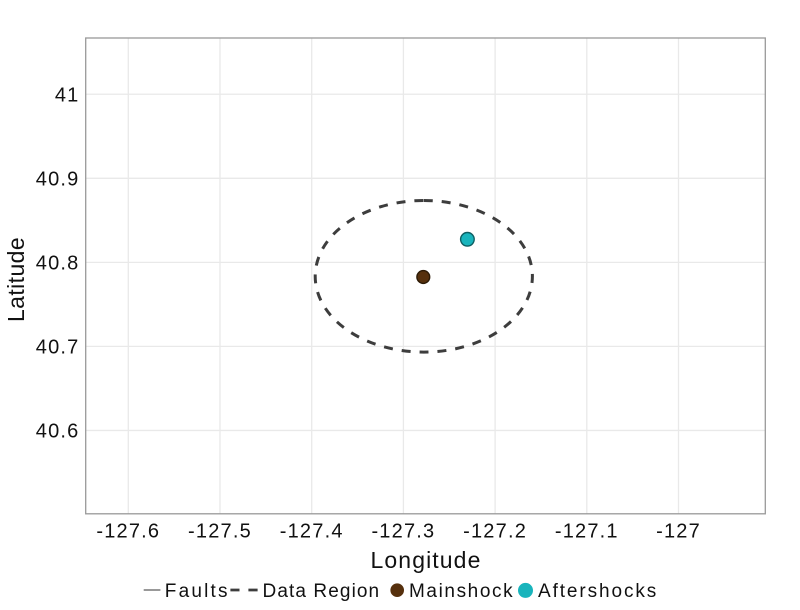  I want to click on svg-text: -127.5, so click(220, 532).